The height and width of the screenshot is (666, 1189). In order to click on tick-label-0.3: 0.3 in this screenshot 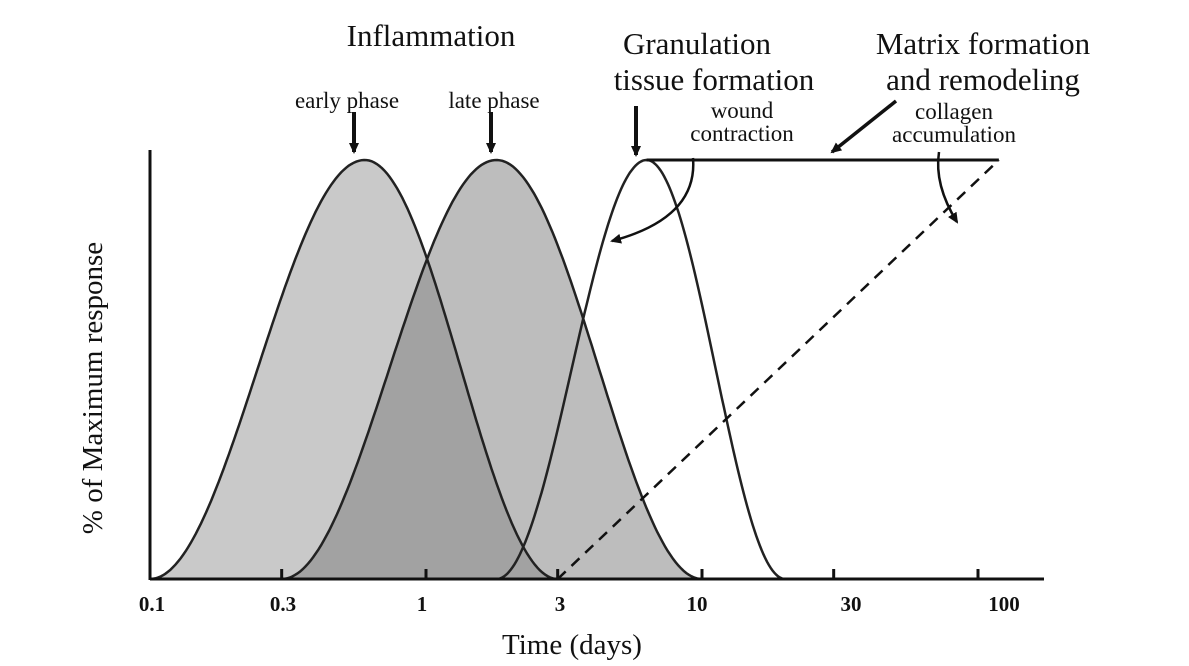, I will do `click(283, 604)`.